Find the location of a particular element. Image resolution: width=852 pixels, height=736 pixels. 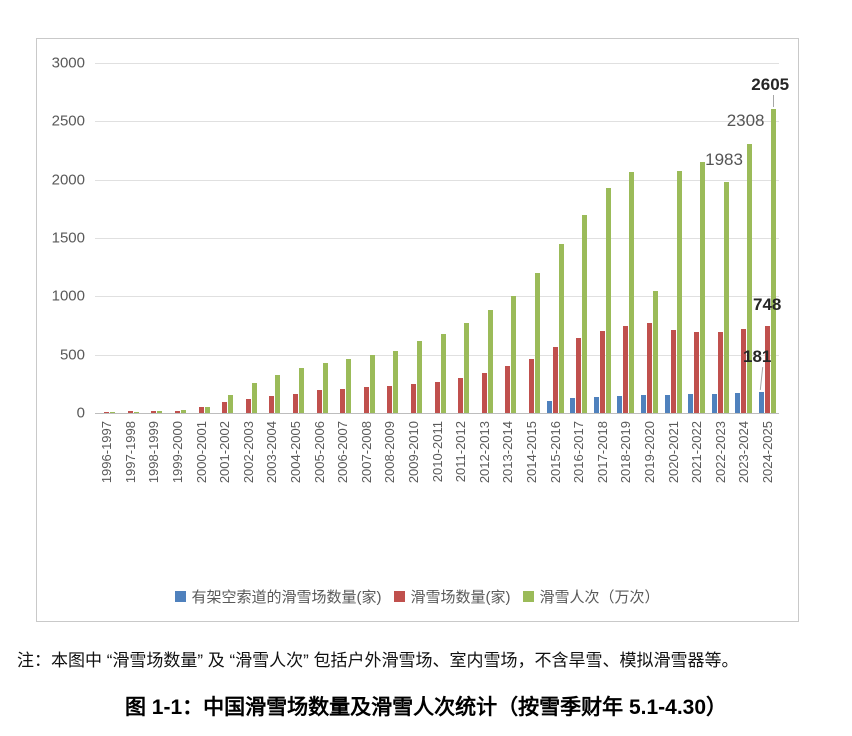

bar-group-1996-1997 is located at coordinates (107, 238).